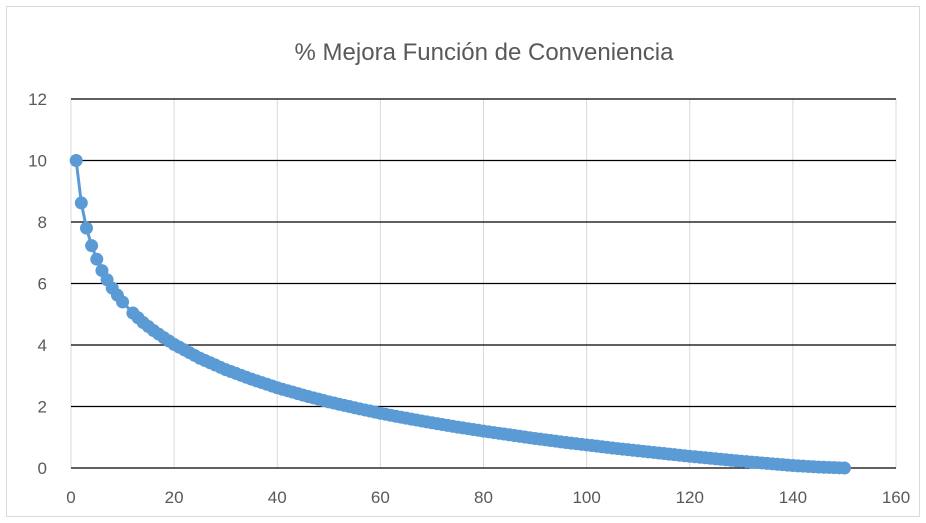 The width and height of the screenshot is (926, 523). I want to click on x-tick-label: 120, so click(690, 497).